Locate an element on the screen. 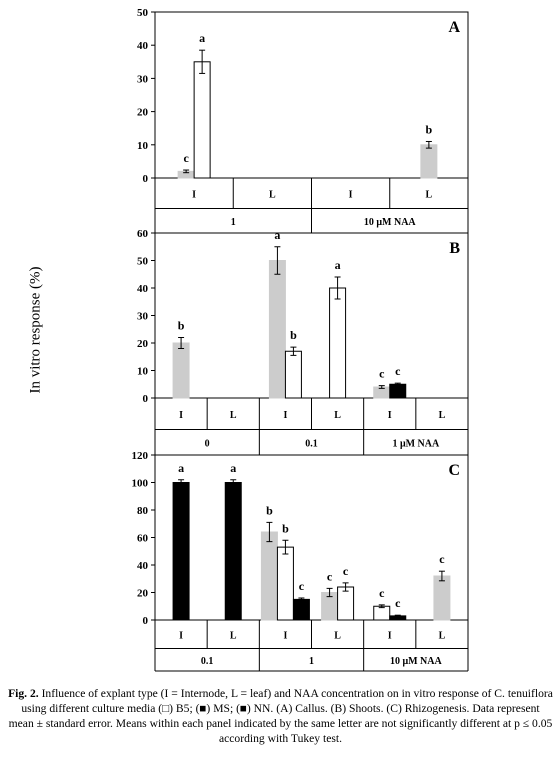  panel-a-group-label: 1 is located at coordinates (233, 222).